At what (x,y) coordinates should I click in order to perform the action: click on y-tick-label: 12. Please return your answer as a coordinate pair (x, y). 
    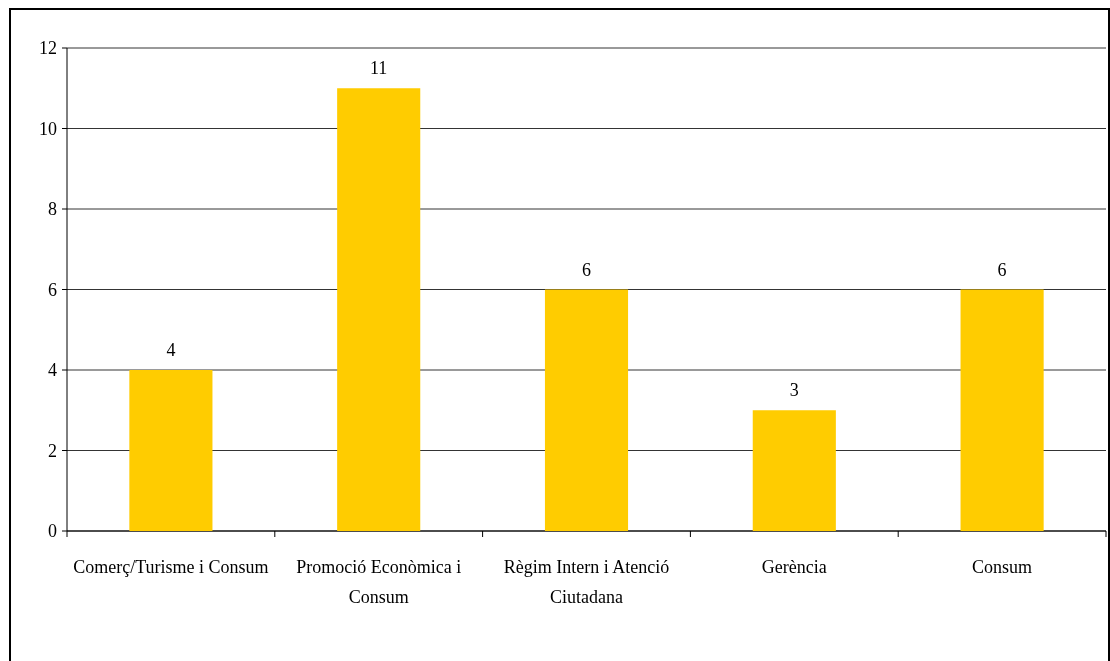
    Looking at the image, I should click on (48, 48).